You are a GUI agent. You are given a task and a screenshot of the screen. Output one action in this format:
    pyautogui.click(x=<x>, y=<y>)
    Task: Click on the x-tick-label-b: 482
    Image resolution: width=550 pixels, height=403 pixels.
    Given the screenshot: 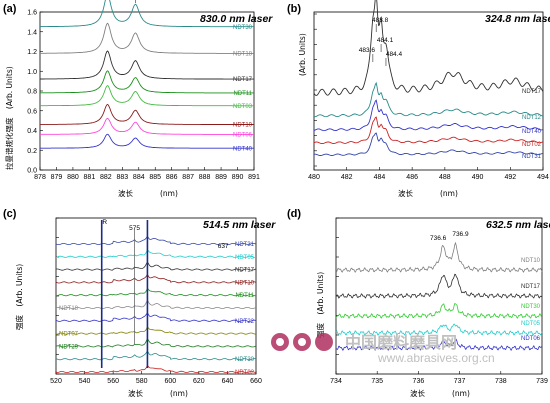 What is the action you would take?
    pyautogui.click(x=347, y=177)
    